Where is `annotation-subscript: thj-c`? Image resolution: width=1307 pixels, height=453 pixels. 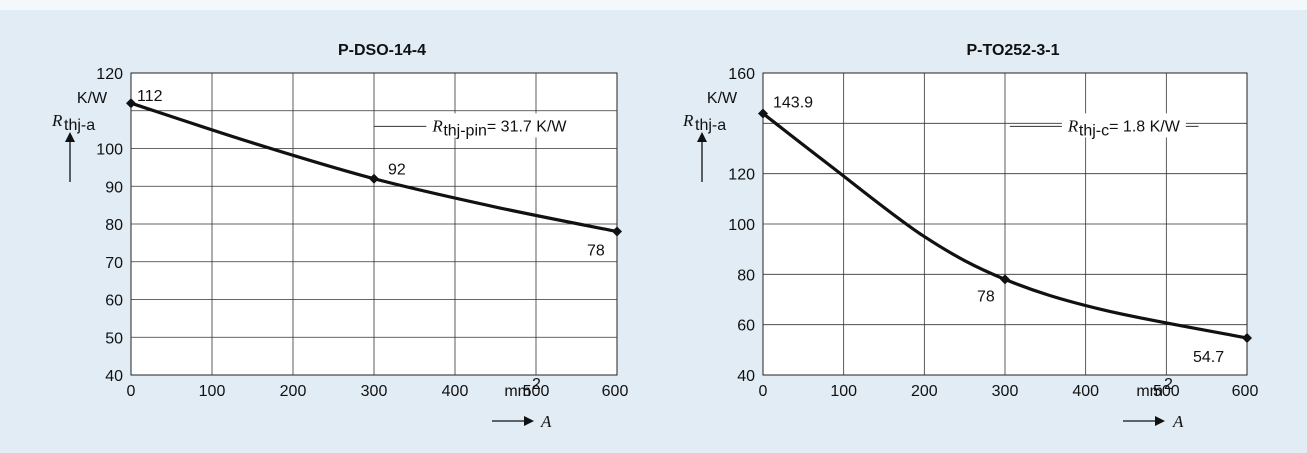
annotation-subscript: thj-c is located at coordinates (1094, 130).